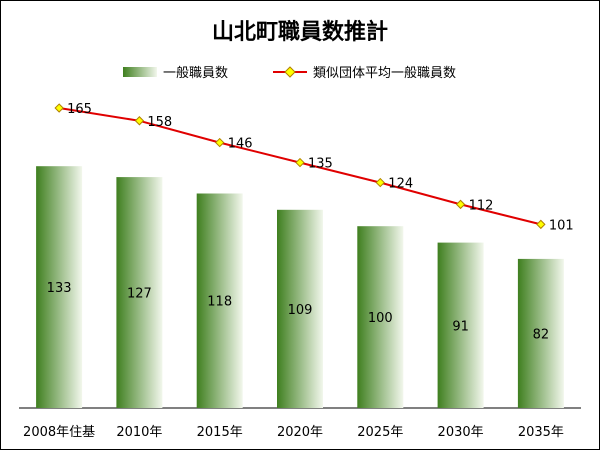 This screenshot has height=450, width=600. I want to click on bar-value-label-0: 133, so click(59, 288).